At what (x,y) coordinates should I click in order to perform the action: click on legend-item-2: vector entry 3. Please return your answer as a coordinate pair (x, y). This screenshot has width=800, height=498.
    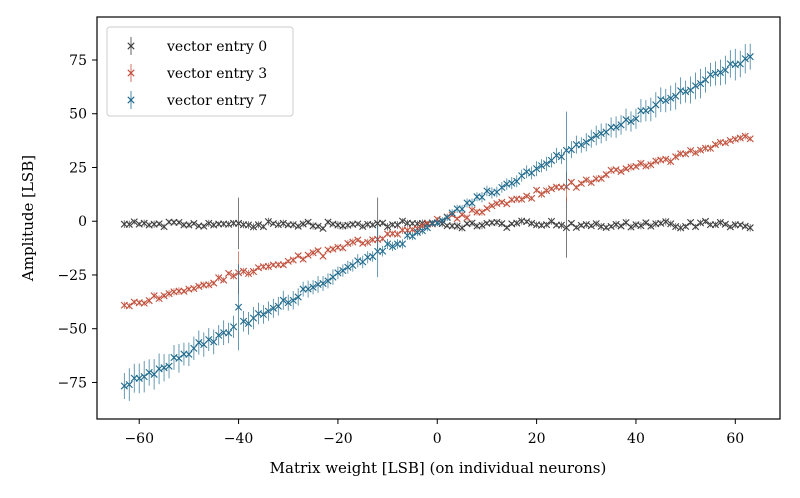
    Looking at the image, I should click on (197, 73).